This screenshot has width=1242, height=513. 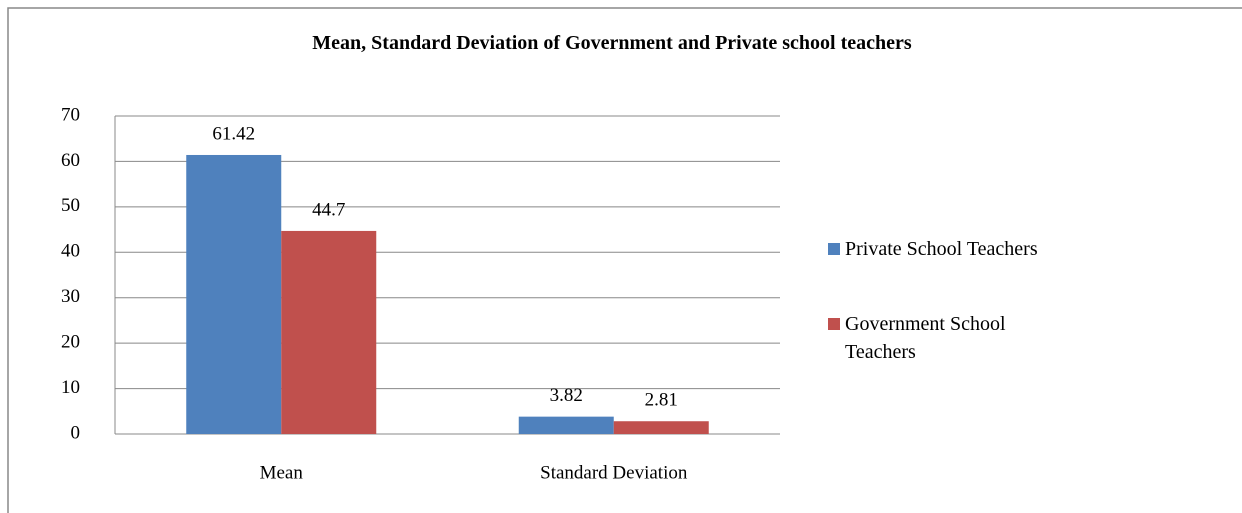 What do you see at coordinates (233, 133) in the screenshot?
I see `data-label: 61.42` at bounding box center [233, 133].